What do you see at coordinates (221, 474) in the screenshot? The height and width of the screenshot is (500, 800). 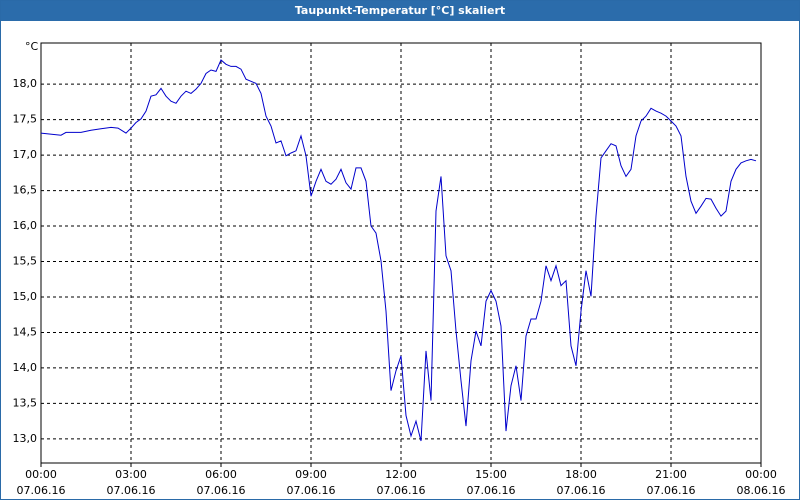 I see `x-tick-label: 06:00` at bounding box center [221, 474].